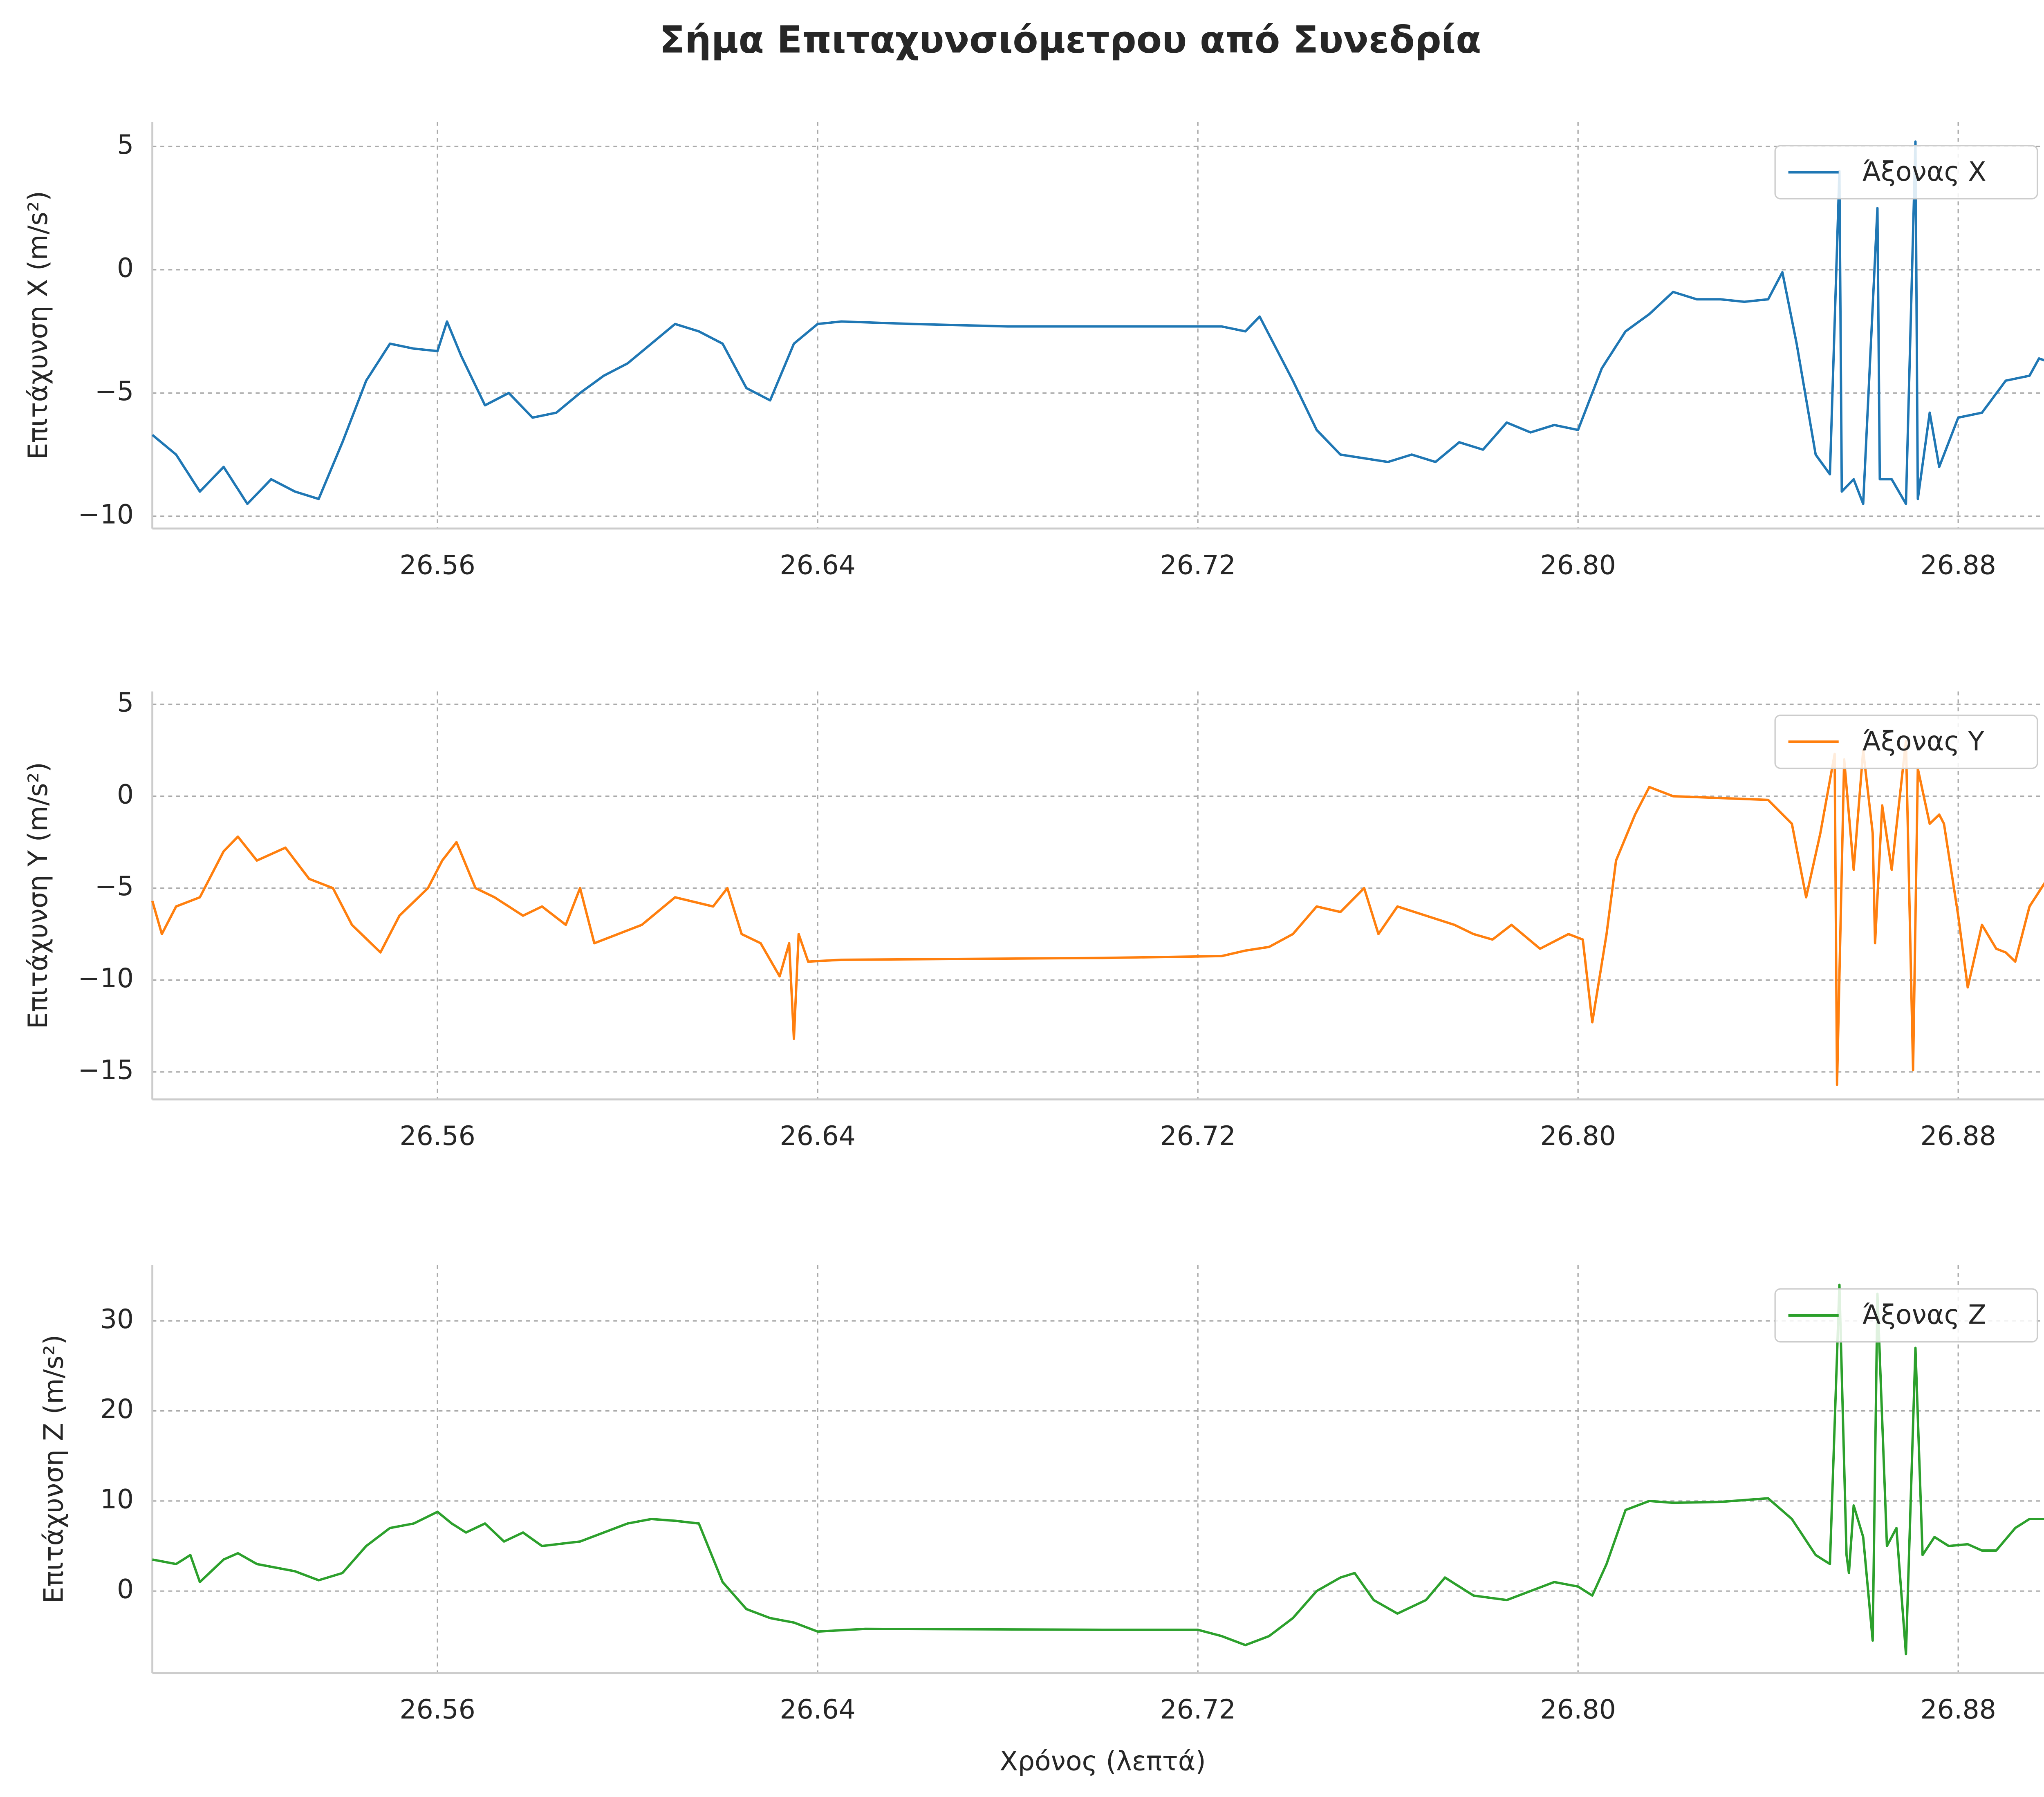  I want to click on y-tick-label: 20, so click(117, 1409).